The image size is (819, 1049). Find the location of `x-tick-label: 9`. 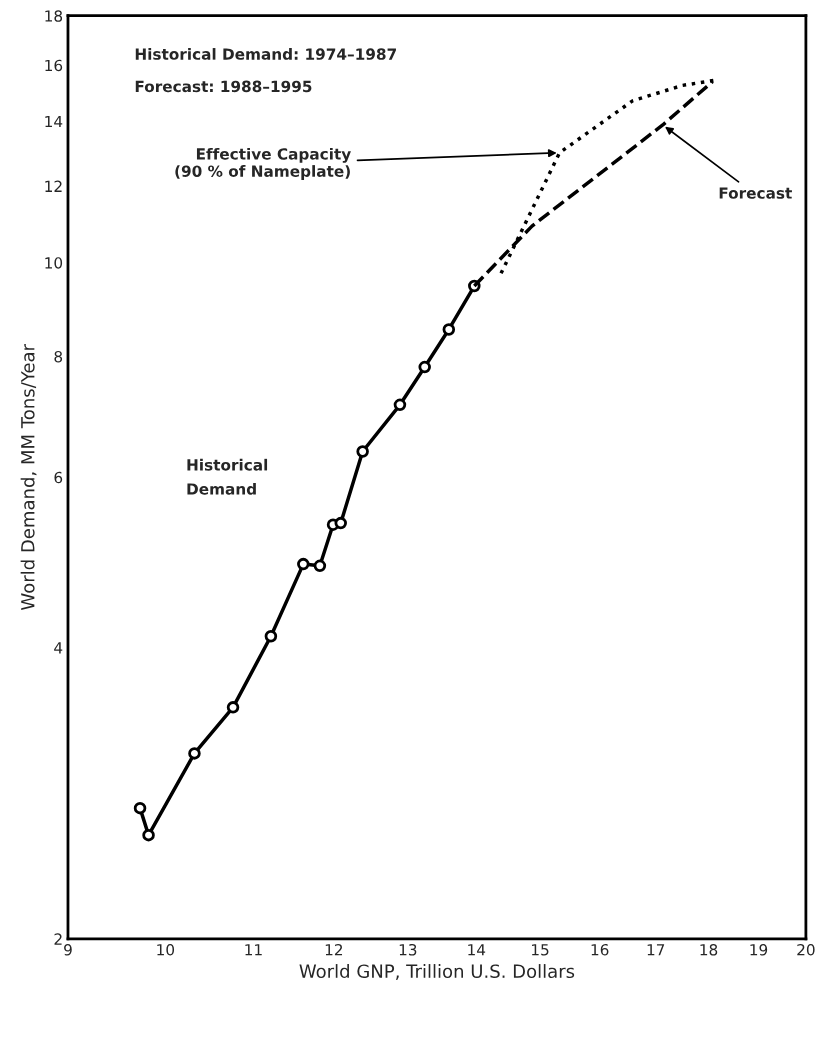

x-tick-label: 9 is located at coordinates (68, 949).